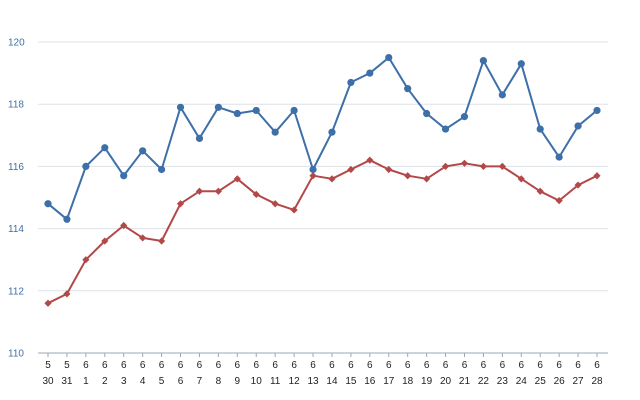 The image size is (640, 400). I want to click on x-tick-label-day: 26, so click(560, 381).